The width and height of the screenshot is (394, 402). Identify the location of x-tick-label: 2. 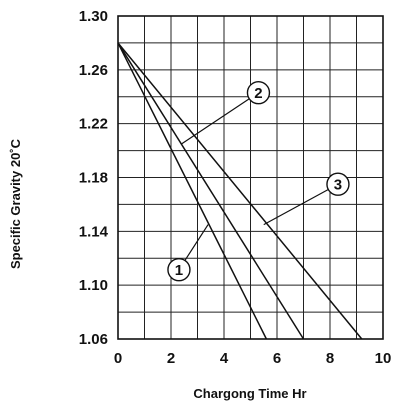
(171, 358).